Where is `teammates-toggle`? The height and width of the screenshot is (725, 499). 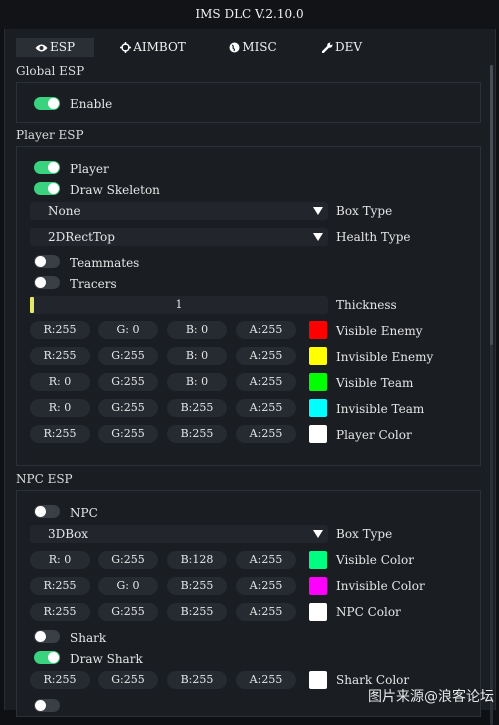 teammates-toggle is located at coordinates (47, 261).